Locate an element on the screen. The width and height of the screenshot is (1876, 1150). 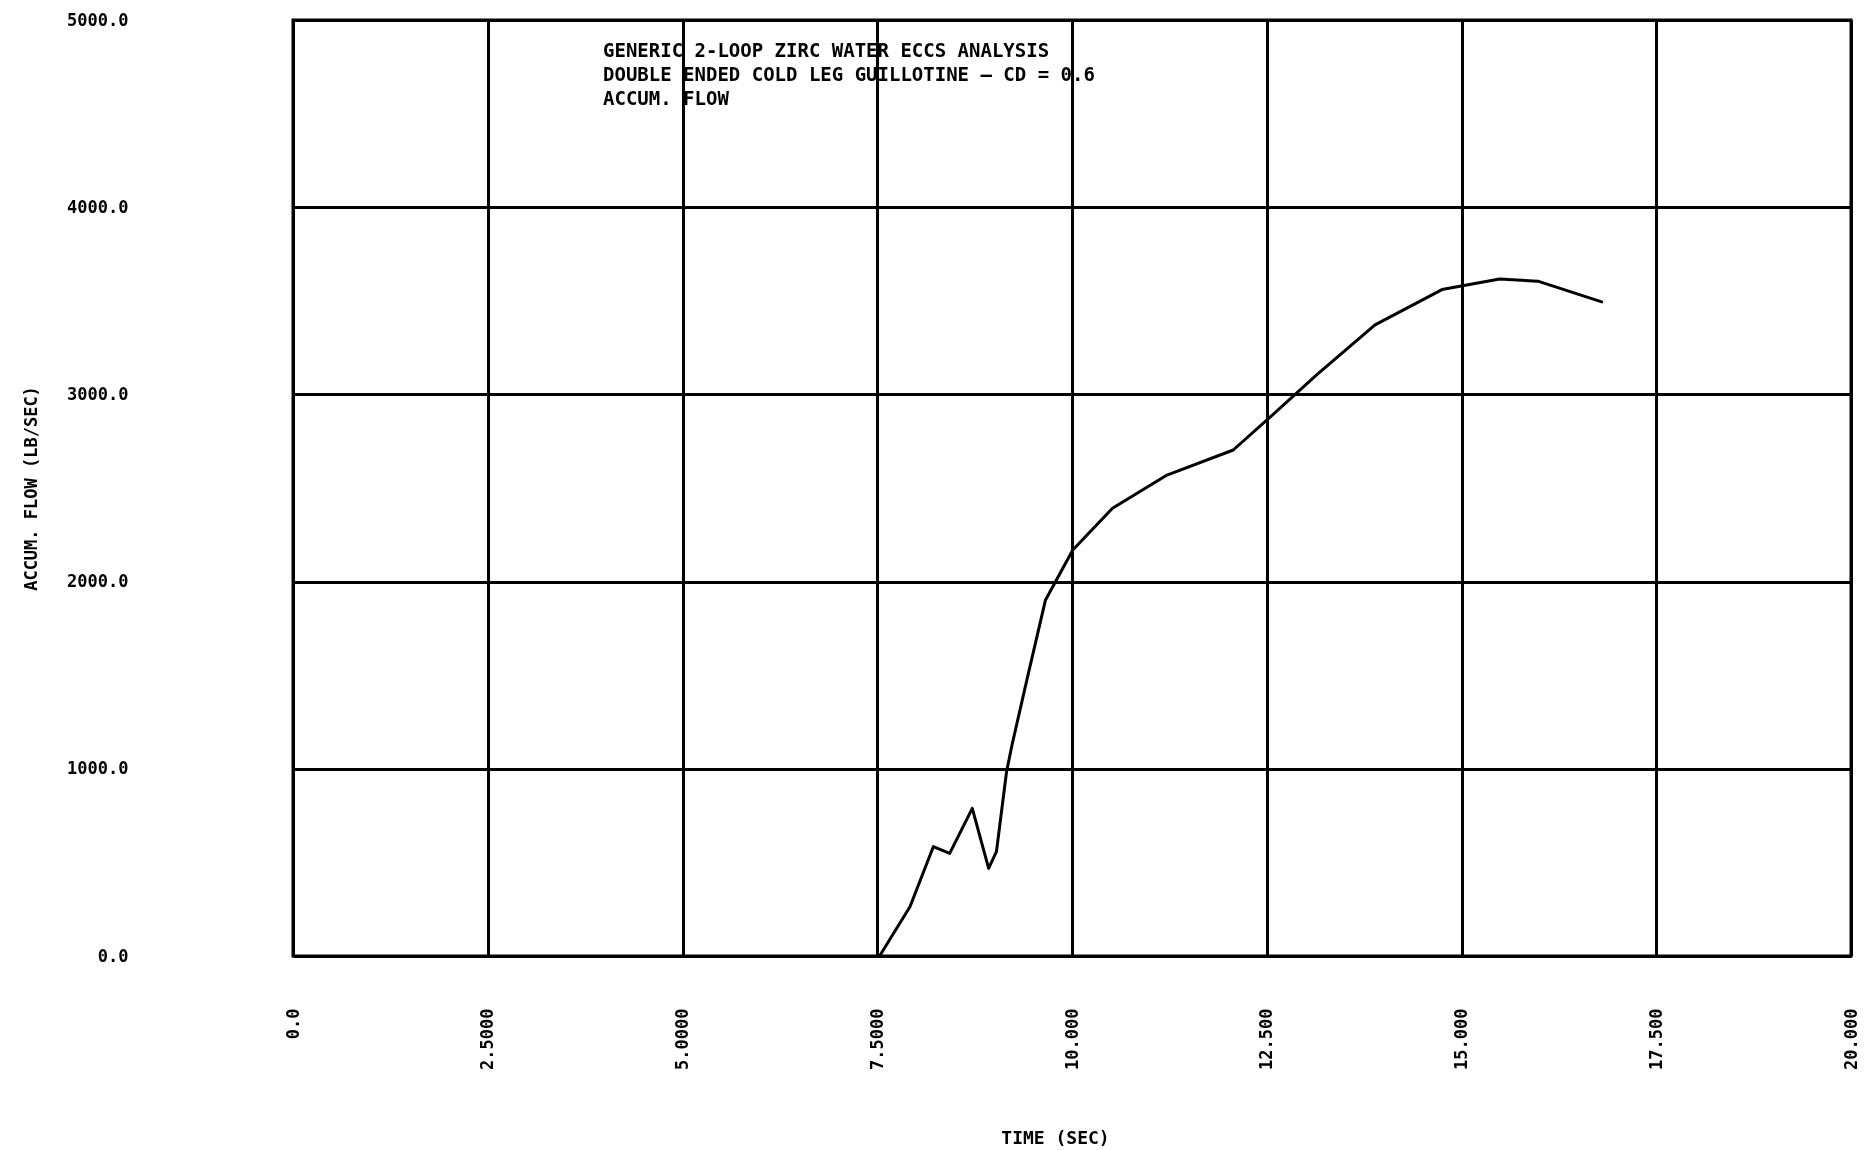
x-tick-label: 10.000 is located at coordinates (1071, 1039).